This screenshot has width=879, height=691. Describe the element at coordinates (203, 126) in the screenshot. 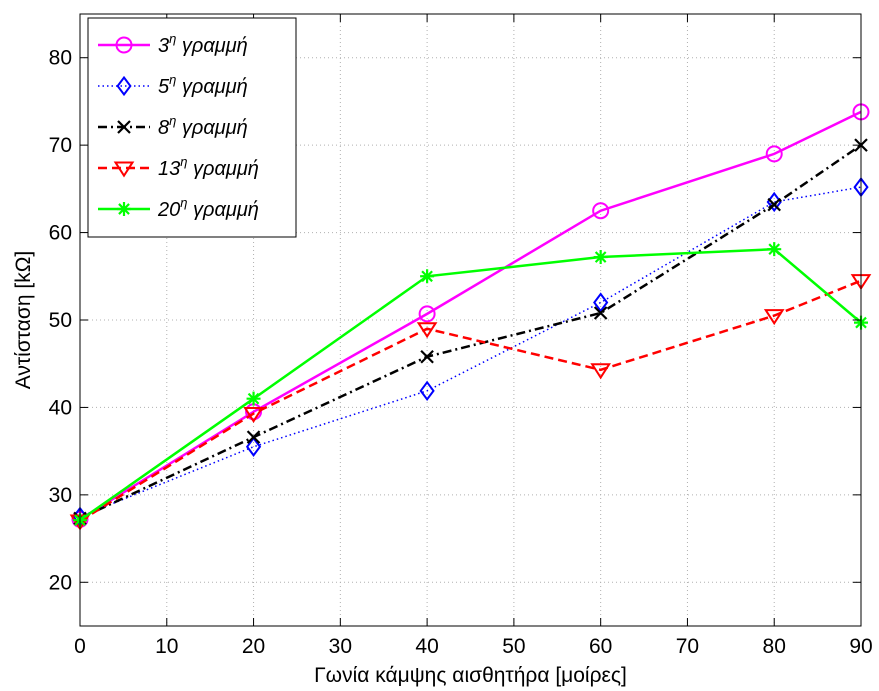

I see `legend-entry-label: 8η γραμμή` at that location.